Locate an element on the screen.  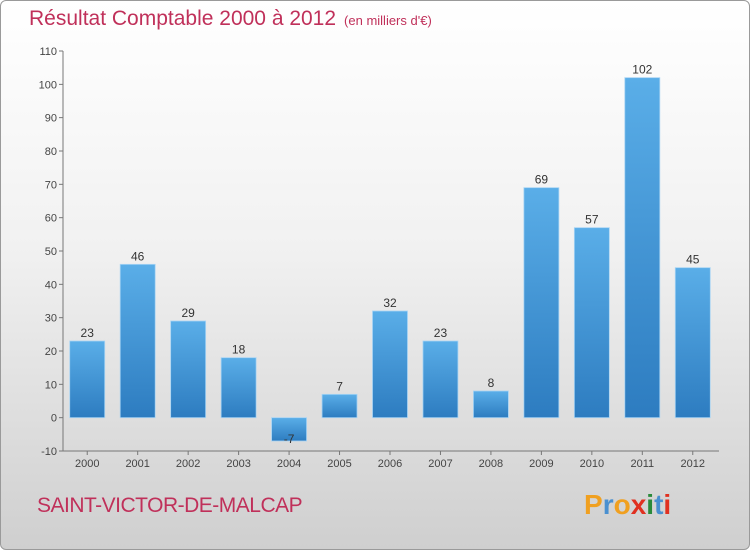
data-label: 32 is located at coordinates (390, 303).